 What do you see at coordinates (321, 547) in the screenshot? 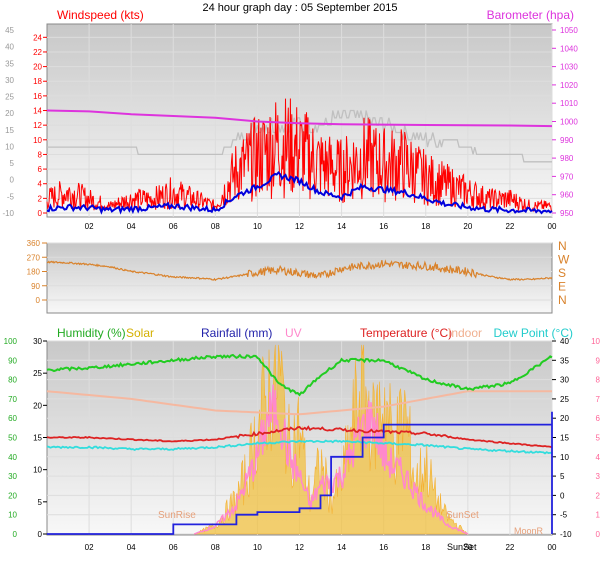
I see `weather-x-axis: 02 04 06 08 10 12 14 16 18 20 22 00` at bounding box center [321, 547].